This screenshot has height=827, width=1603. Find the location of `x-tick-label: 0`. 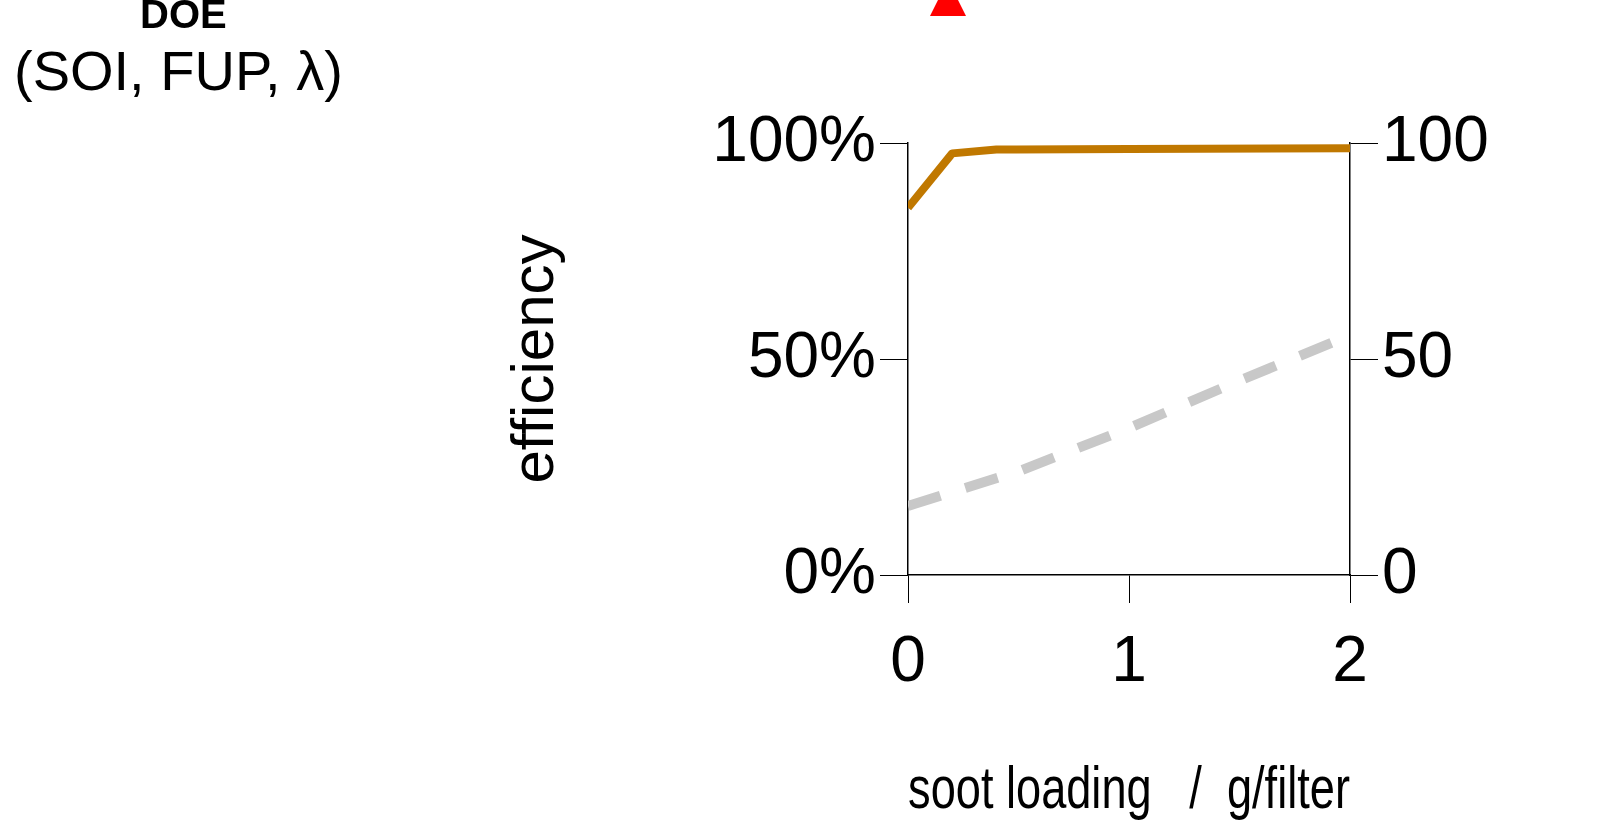

x-tick-label: 0 is located at coordinates (908, 659).